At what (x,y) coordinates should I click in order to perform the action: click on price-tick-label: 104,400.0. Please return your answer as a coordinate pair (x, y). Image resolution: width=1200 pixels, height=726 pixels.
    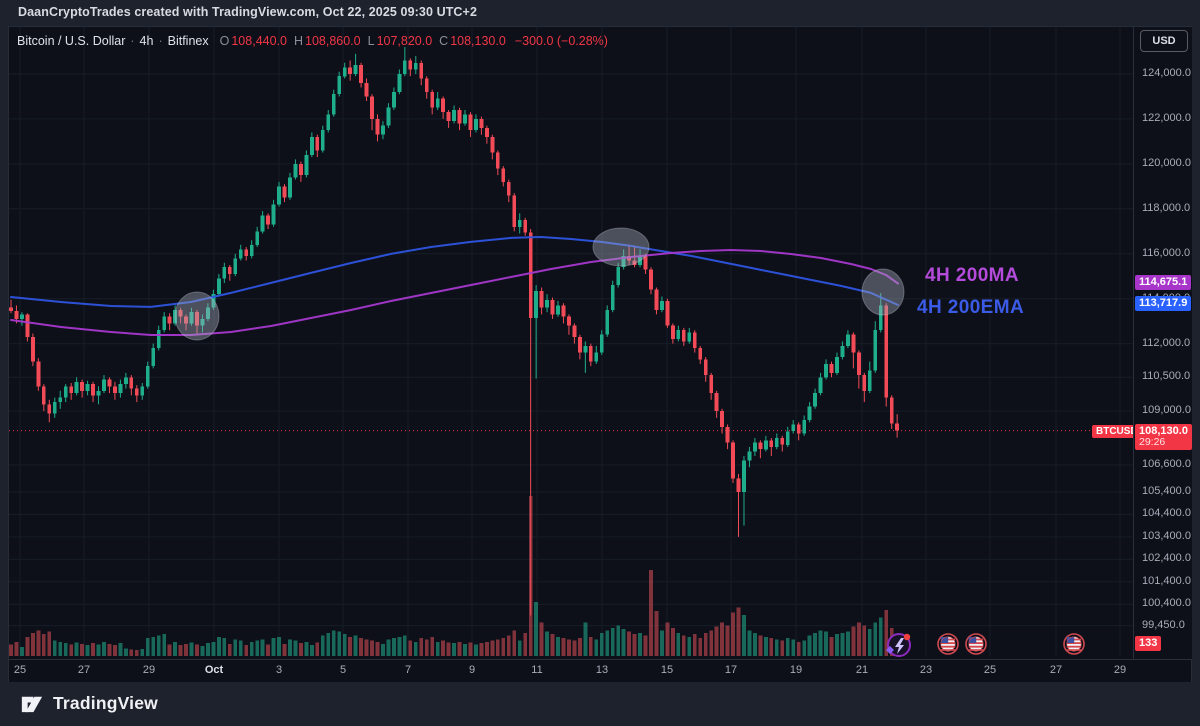
    Looking at the image, I should click on (1166, 513).